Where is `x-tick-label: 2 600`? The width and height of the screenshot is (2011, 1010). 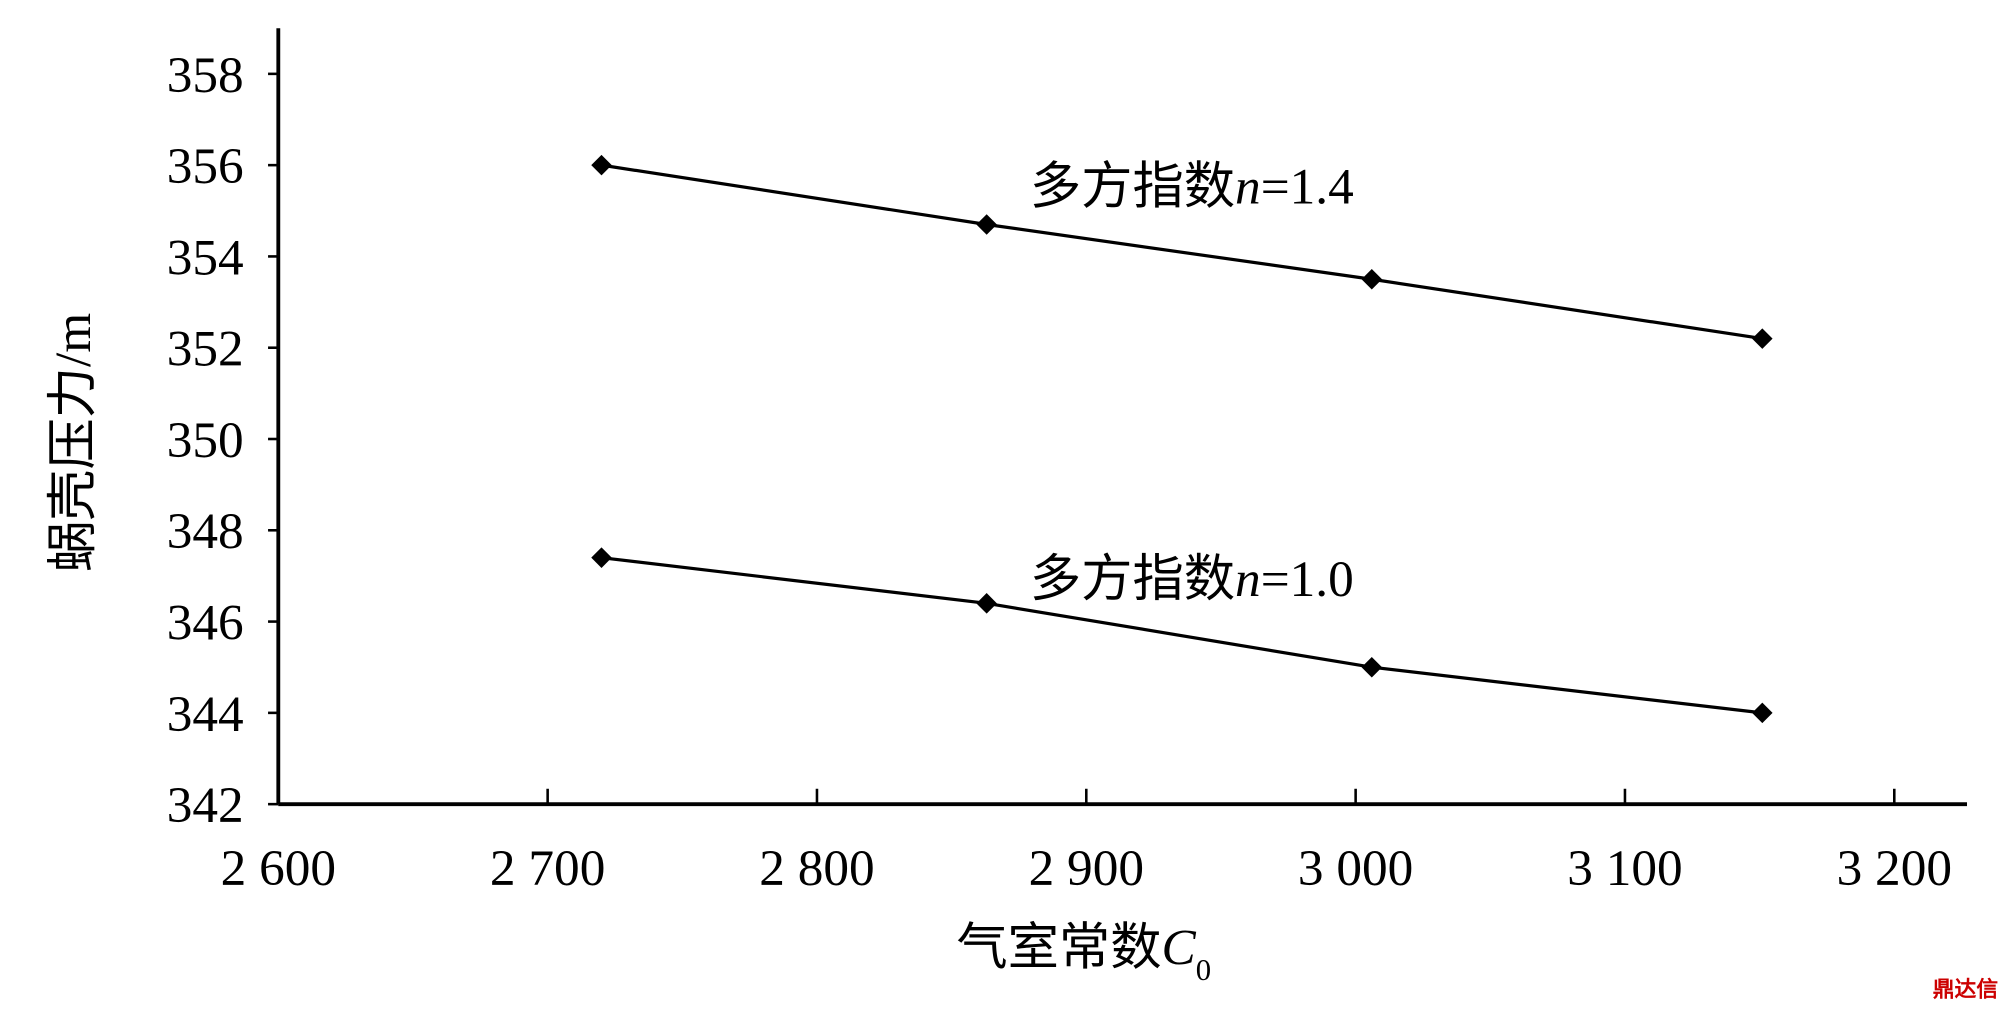 x-tick-label: 2 600 is located at coordinates (278, 868).